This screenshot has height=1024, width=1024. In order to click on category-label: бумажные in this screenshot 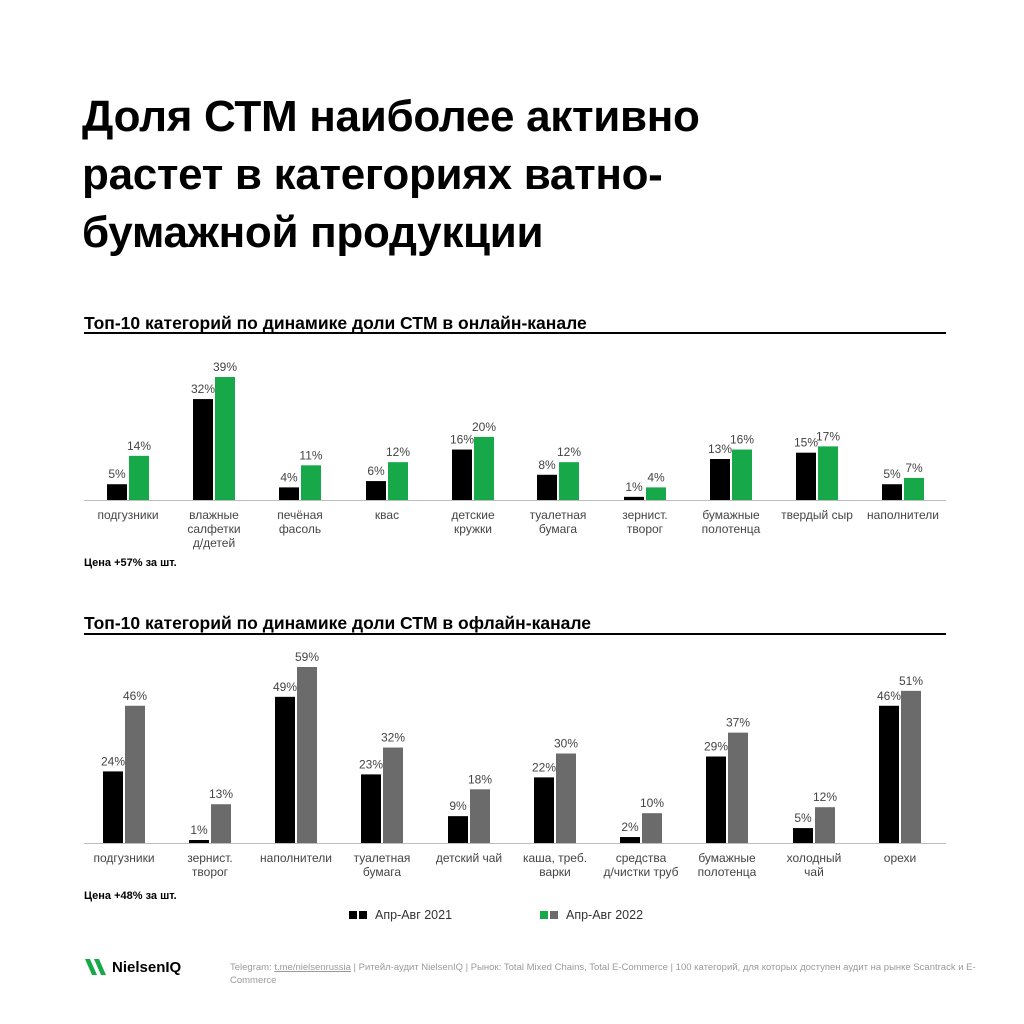, I will do `click(731, 515)`.